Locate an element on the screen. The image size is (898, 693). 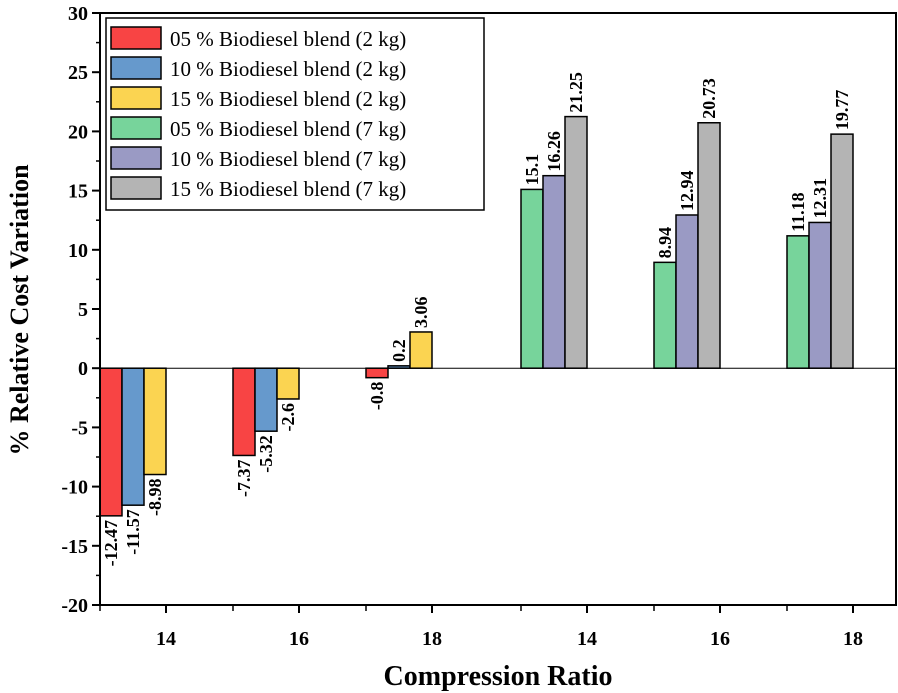
data-label: 3.06 is located at coordinates (421, 312).